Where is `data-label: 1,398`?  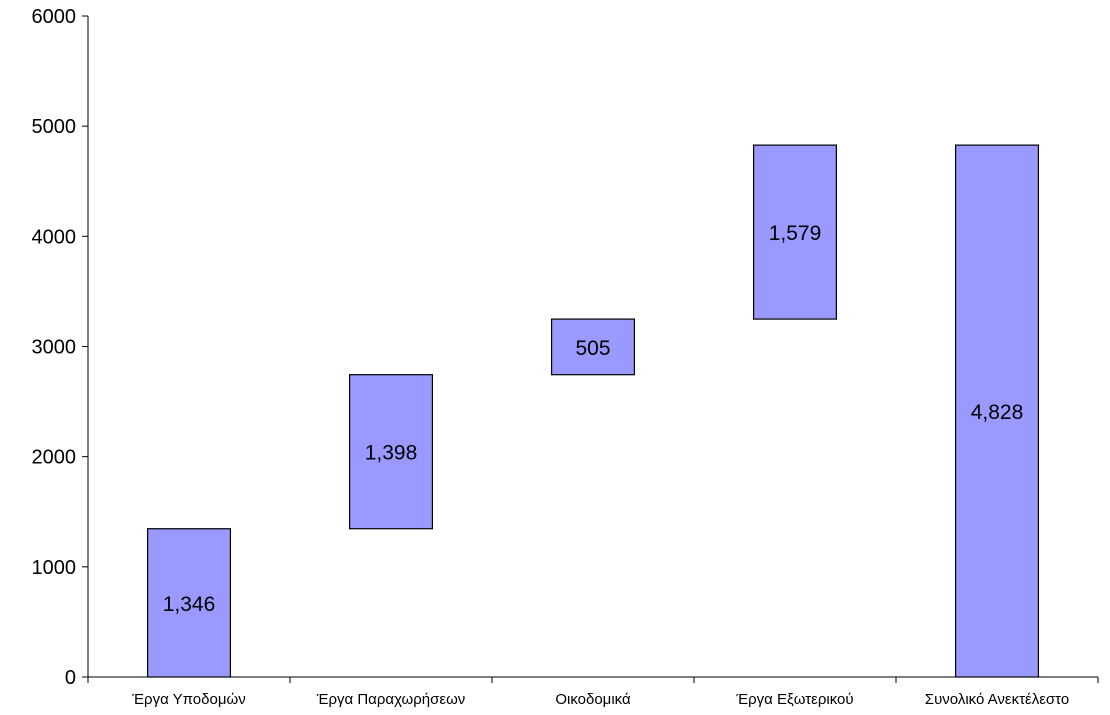 data-label: 1,398 is located at coordinates (391, 453).